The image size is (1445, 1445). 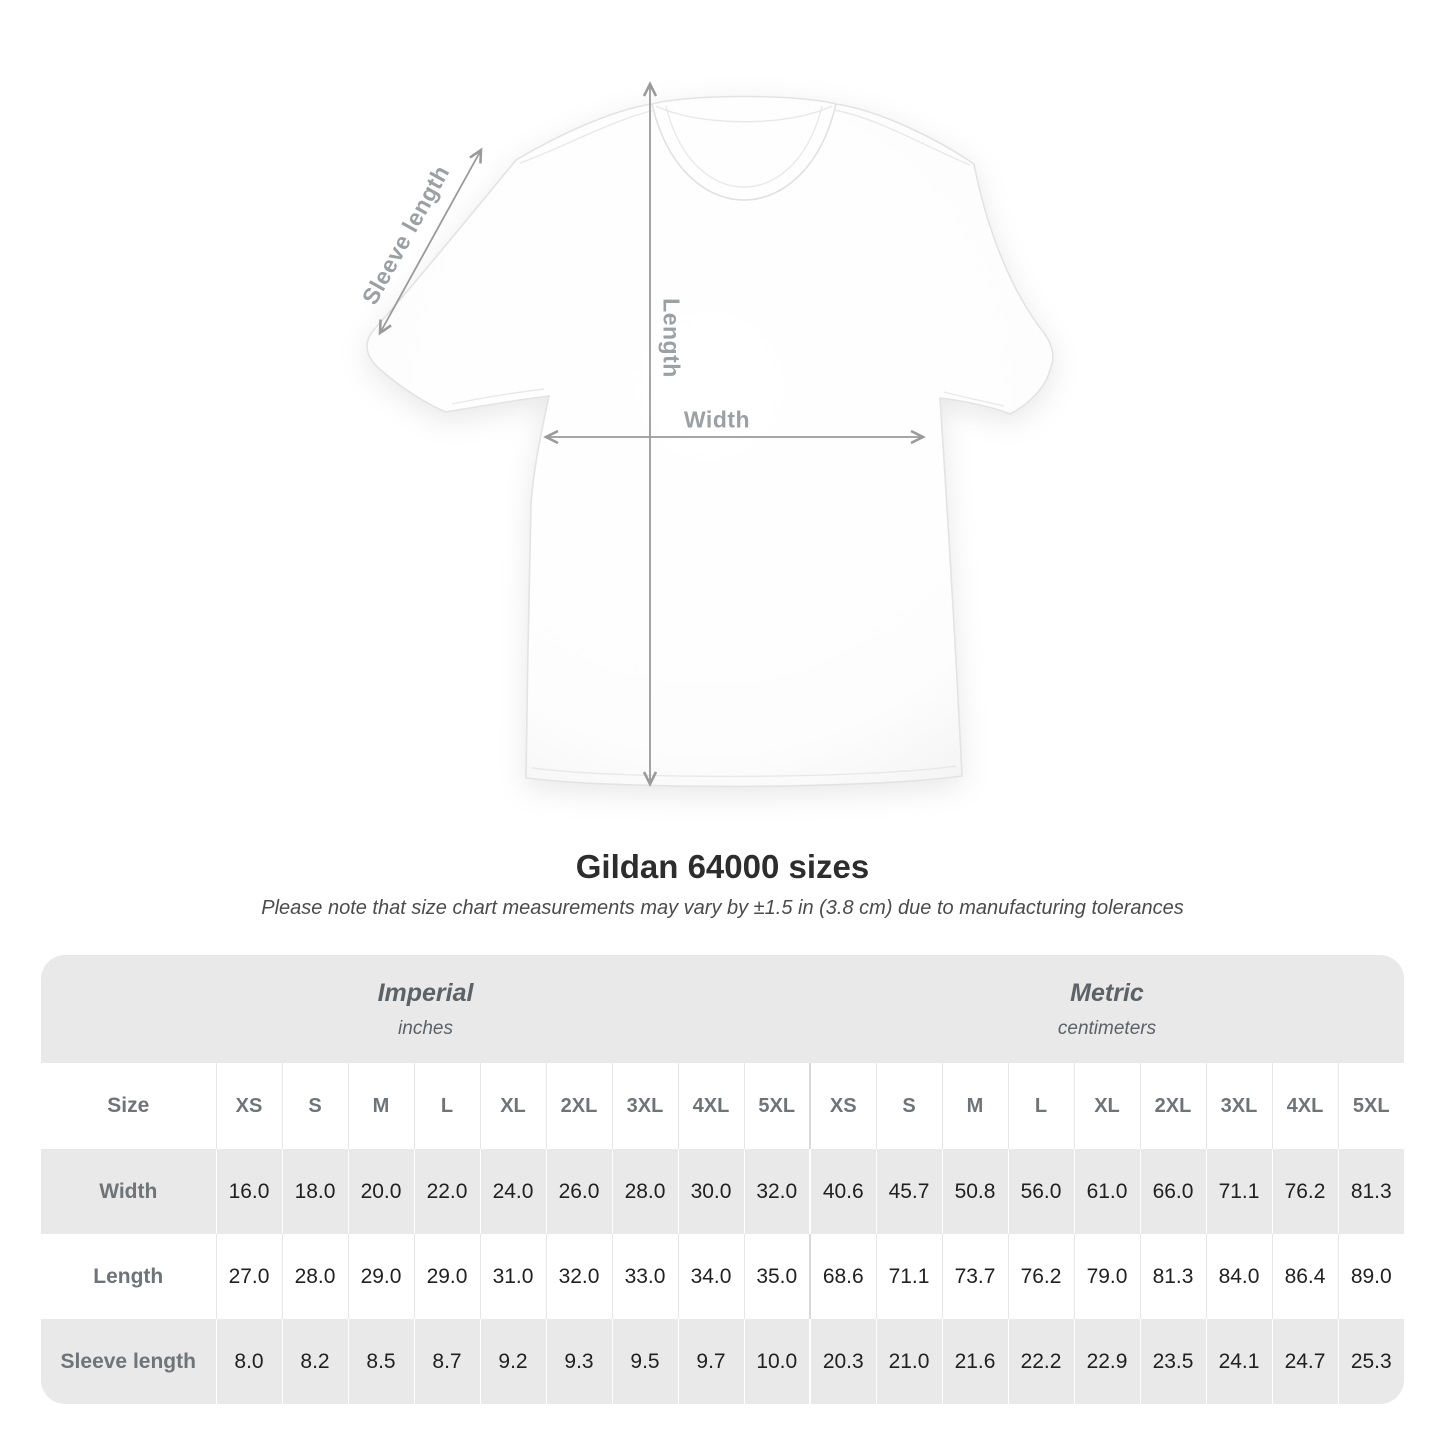 I want to click on measurement-value: 73.7, so click(x=974, y=1276).